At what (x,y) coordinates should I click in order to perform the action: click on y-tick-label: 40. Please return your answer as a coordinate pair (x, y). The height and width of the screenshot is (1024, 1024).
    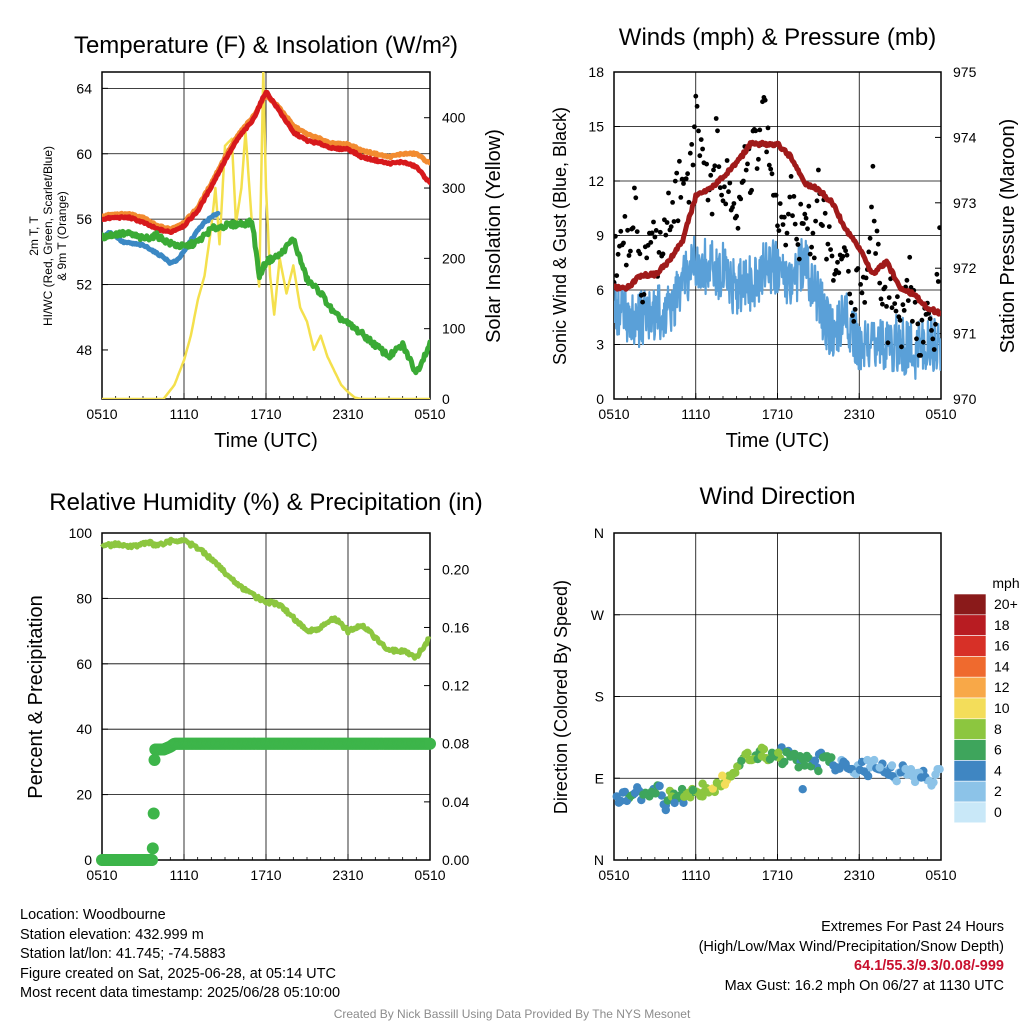
    Looking at the image, I should click on (84, 729).